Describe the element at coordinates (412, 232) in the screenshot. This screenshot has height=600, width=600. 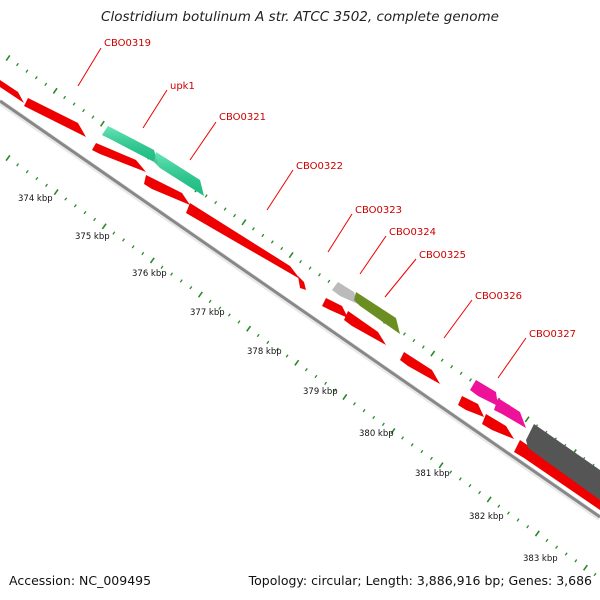
I see `gene-label: CBO0324` at that location.